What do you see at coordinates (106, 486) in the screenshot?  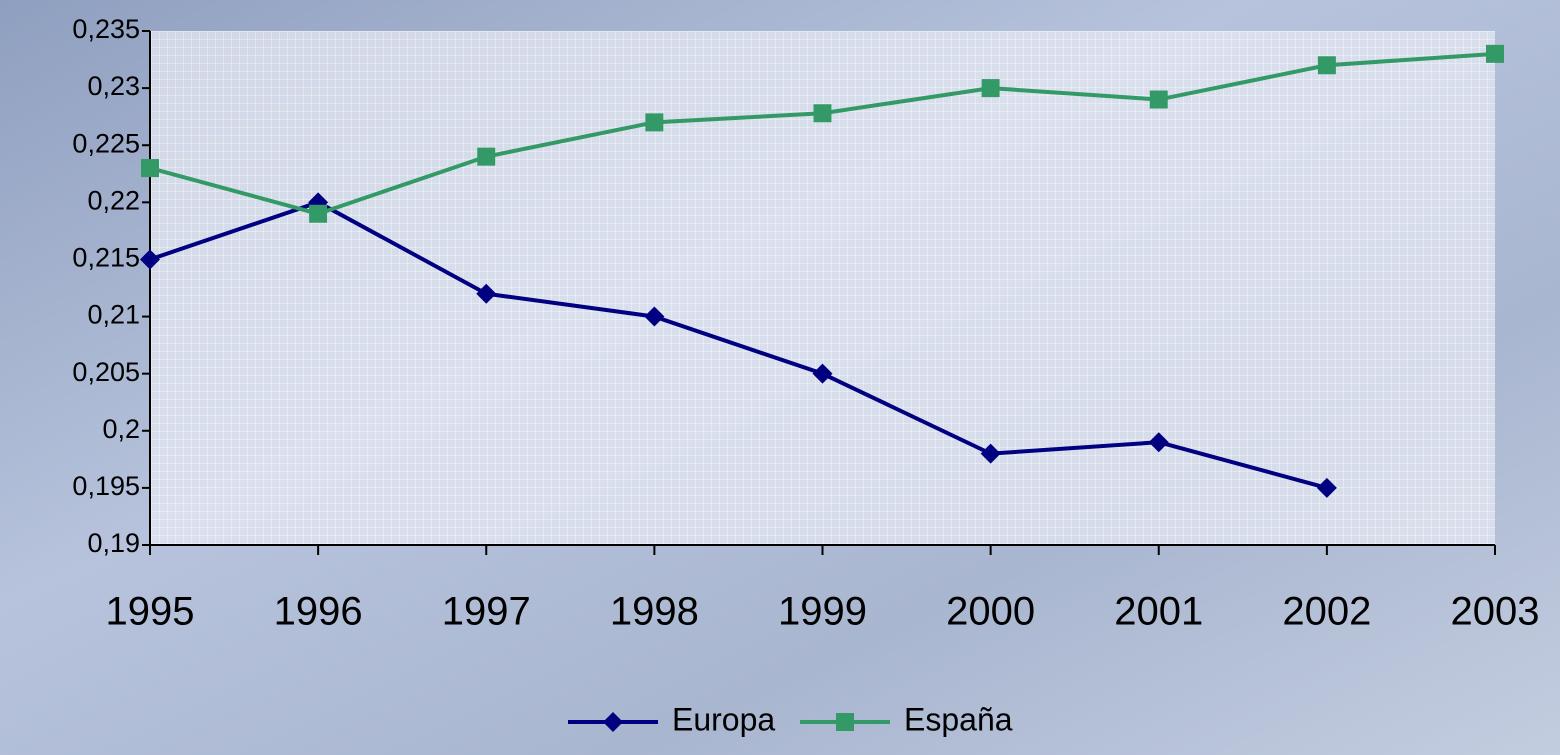 I see `y-tick-label: 0,195` at bounding box center [106, 486].